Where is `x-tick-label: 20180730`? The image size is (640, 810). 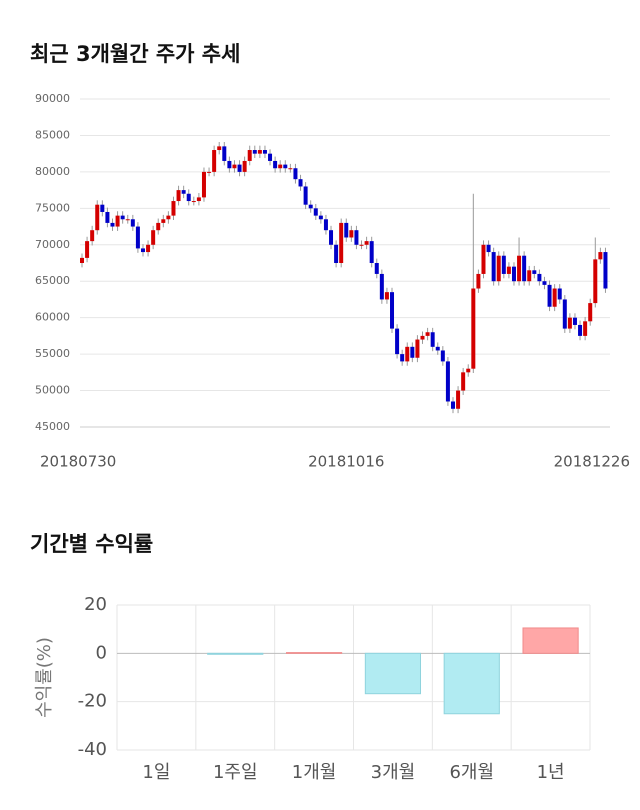
x-tick-label: 20180730 is located at coordinates (78, 462).